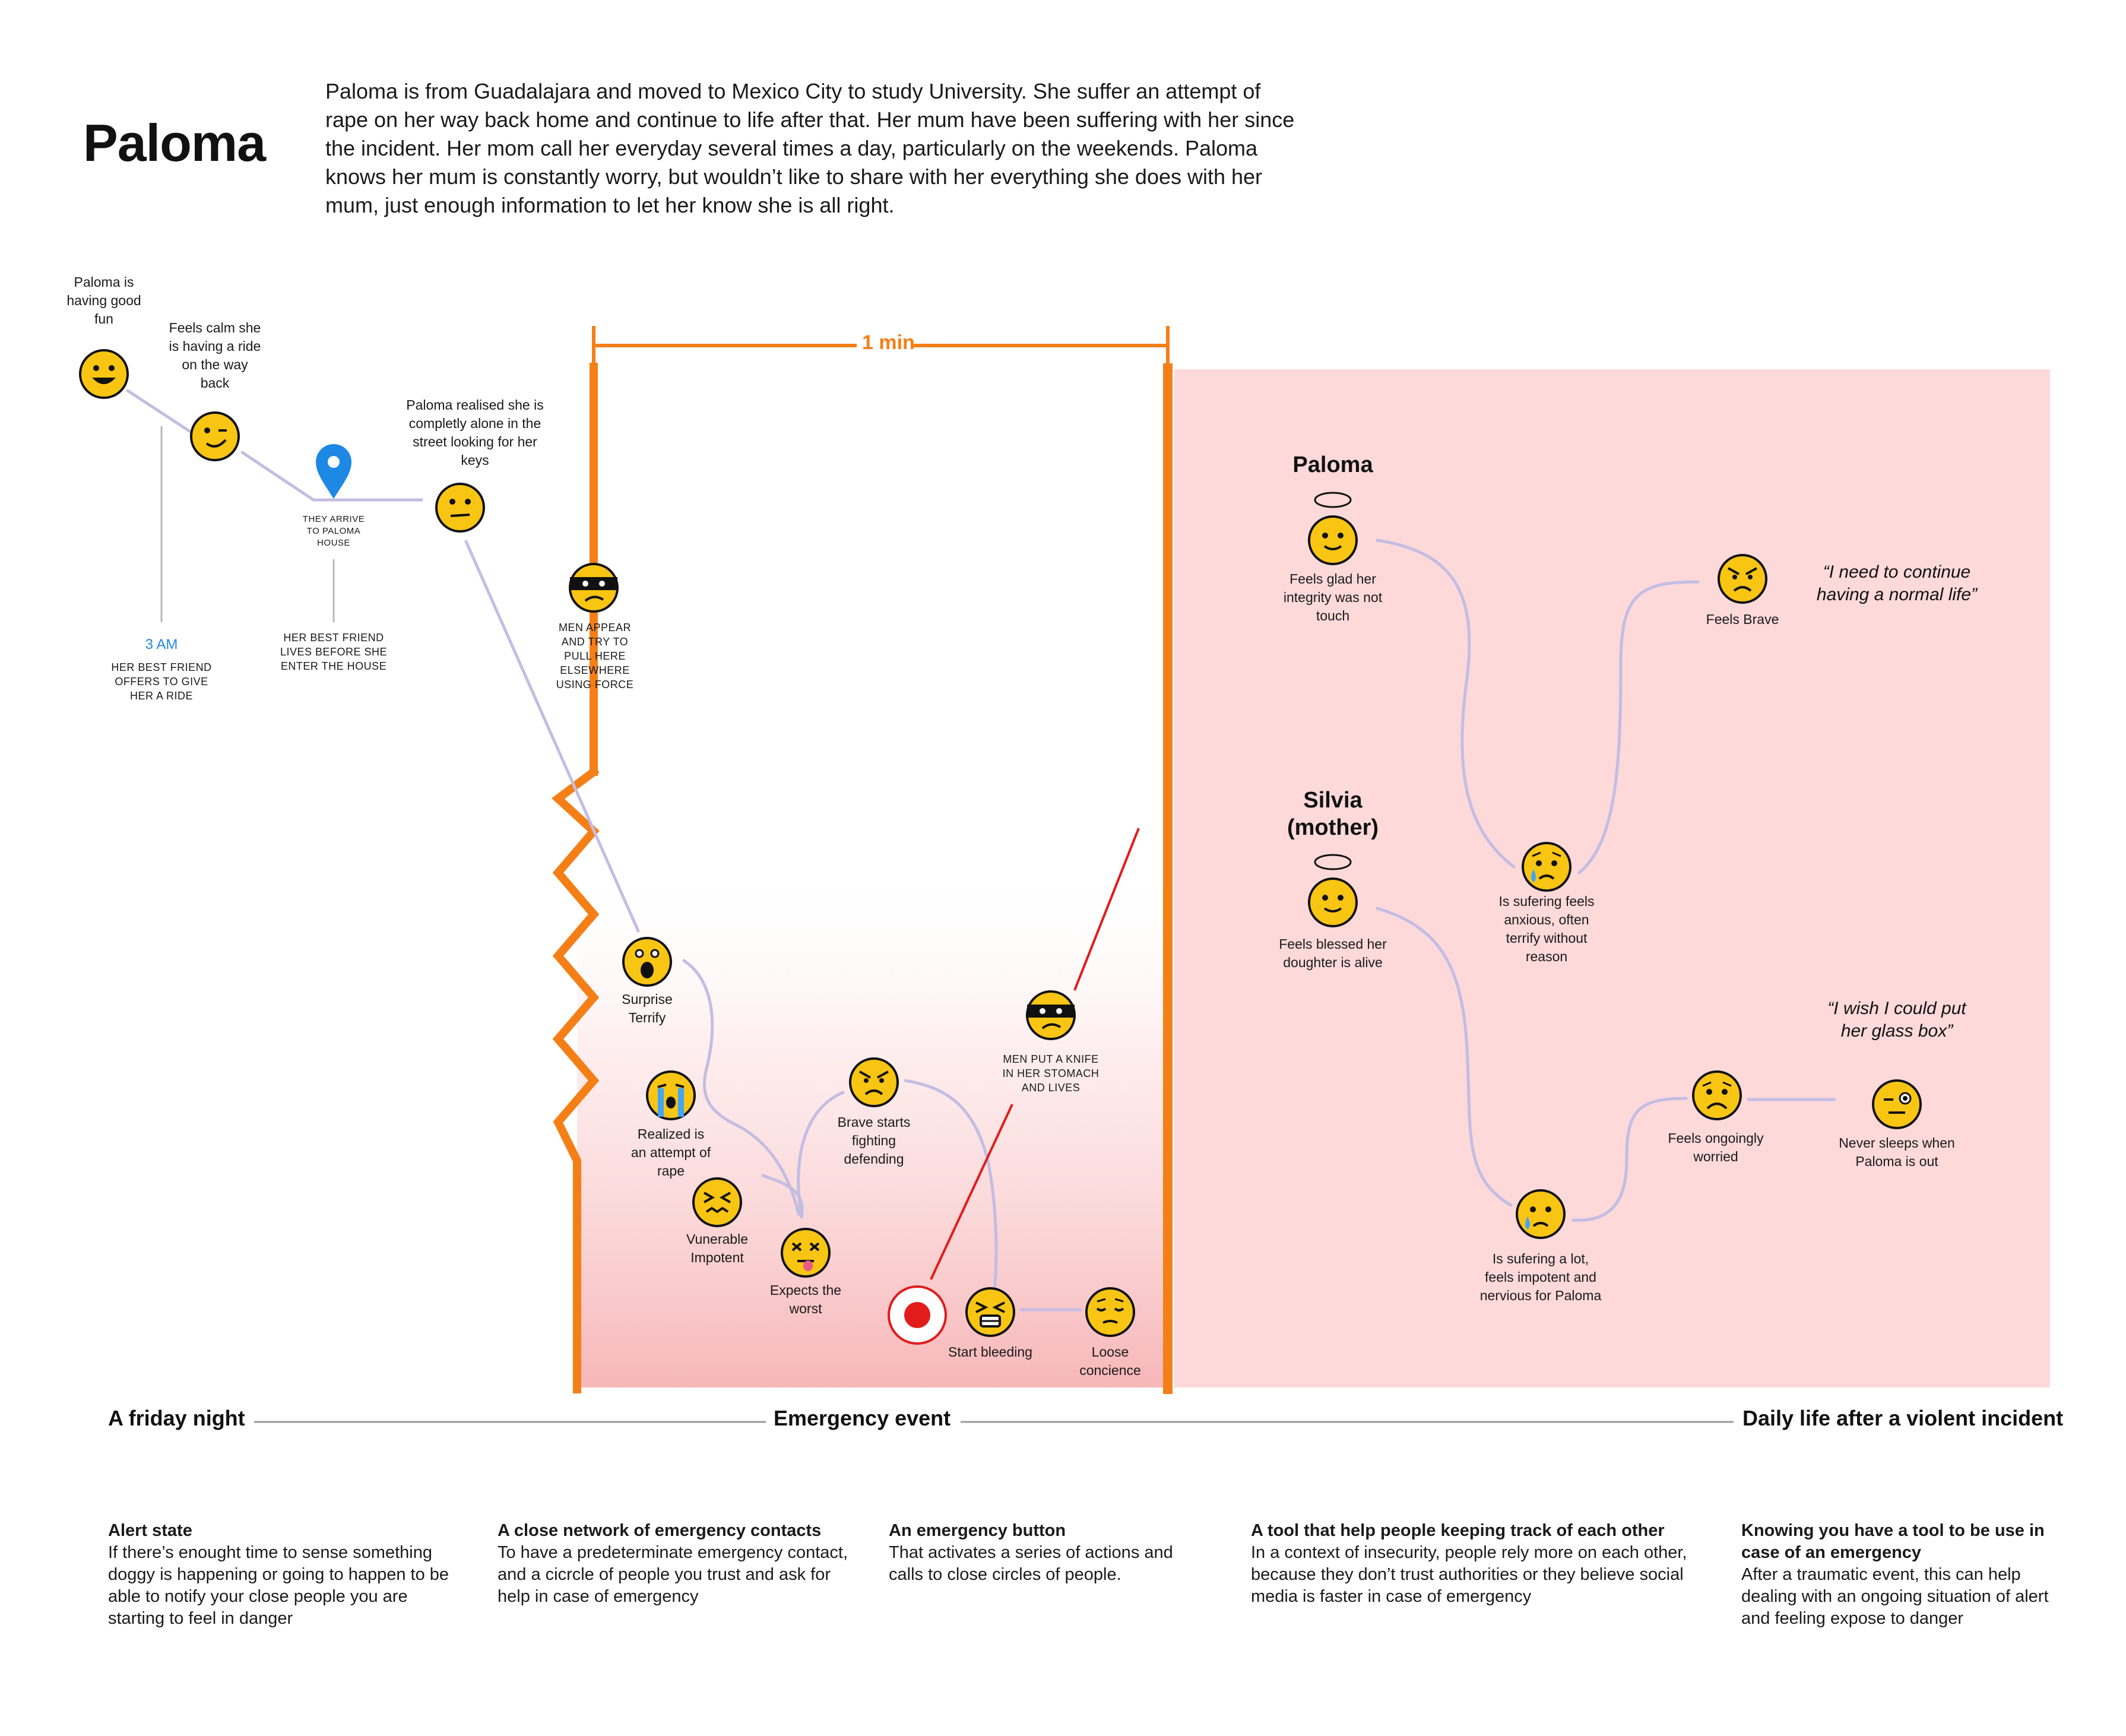 This screenshot has width=2126, height=1736. Describe the element at coordinates (1333, 814) in the screenshot. I see `silvia-header: Silvia (mother)` at that location.